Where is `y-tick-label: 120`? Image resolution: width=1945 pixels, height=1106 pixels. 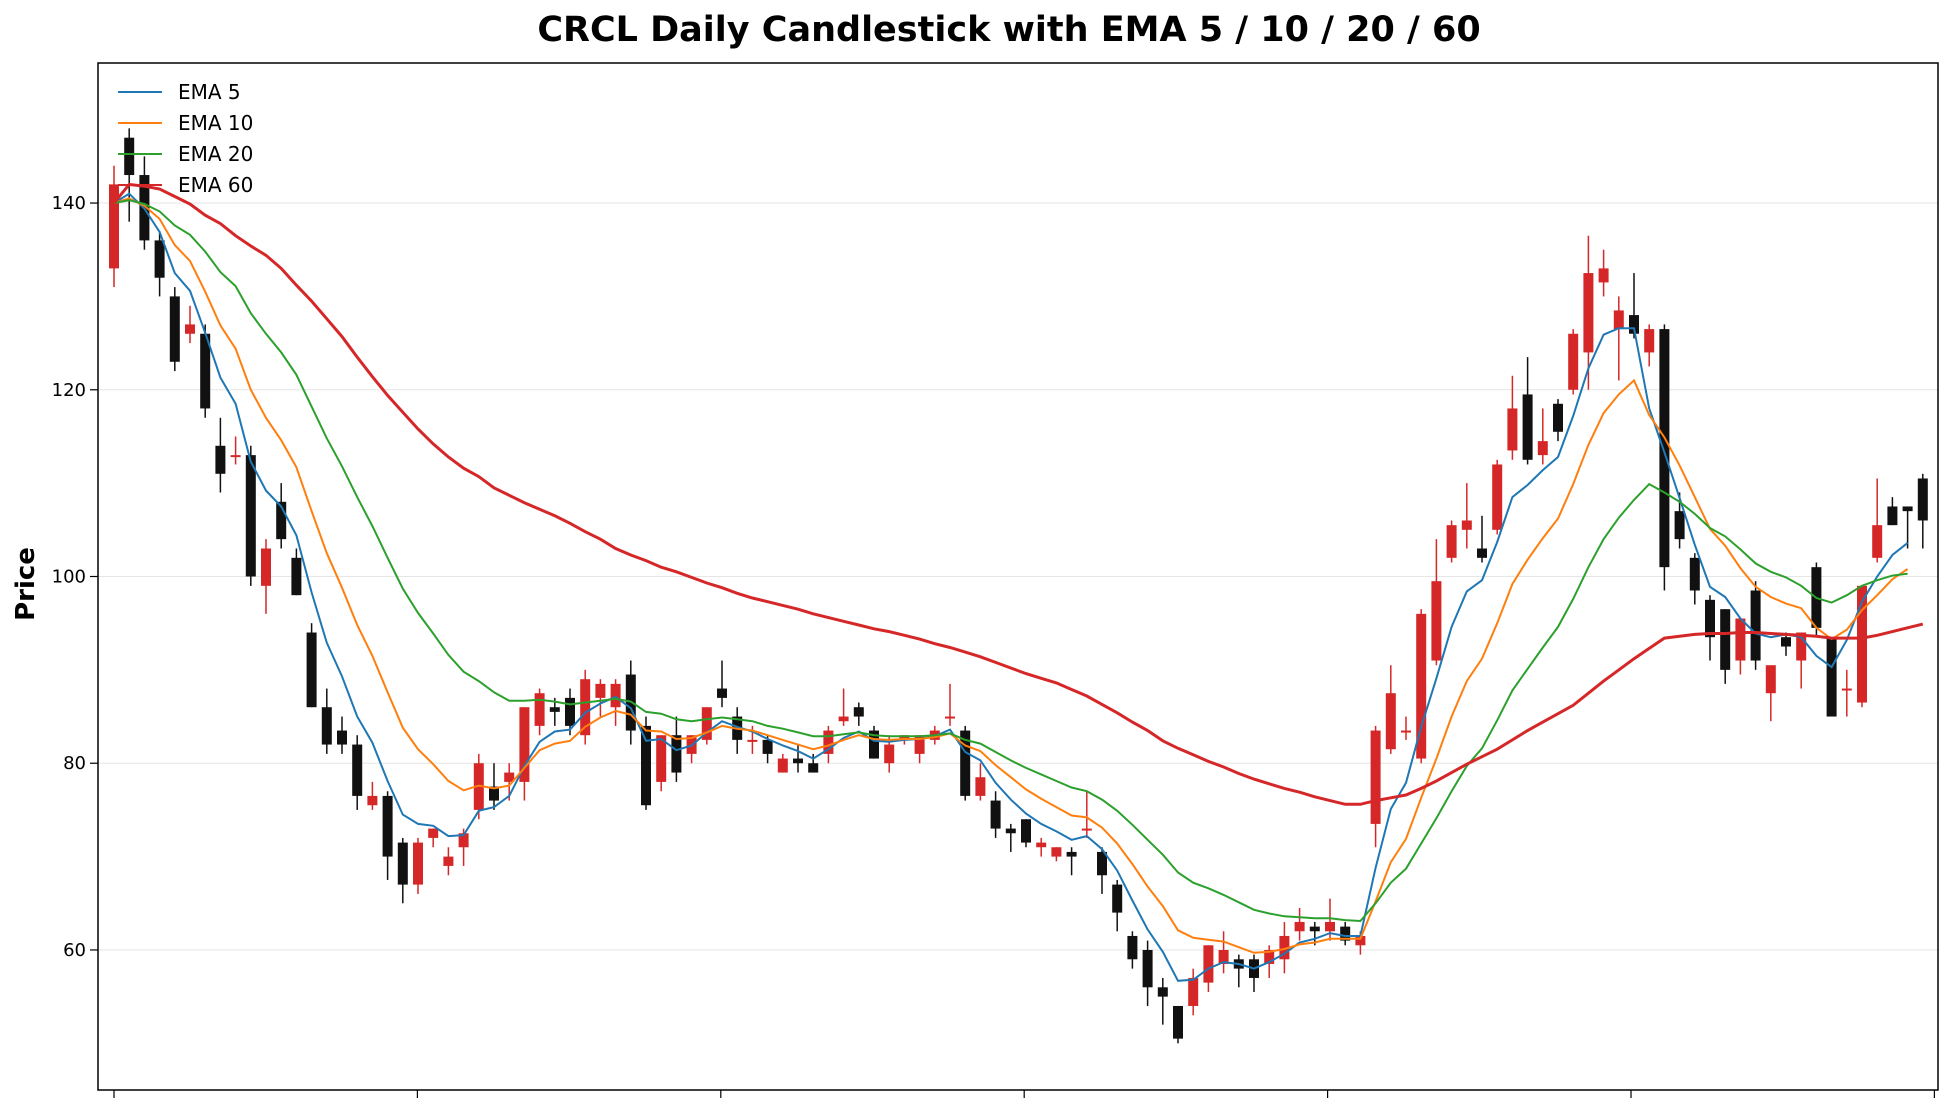 y-tick-label: 120 is located at coordinates (69, 390).